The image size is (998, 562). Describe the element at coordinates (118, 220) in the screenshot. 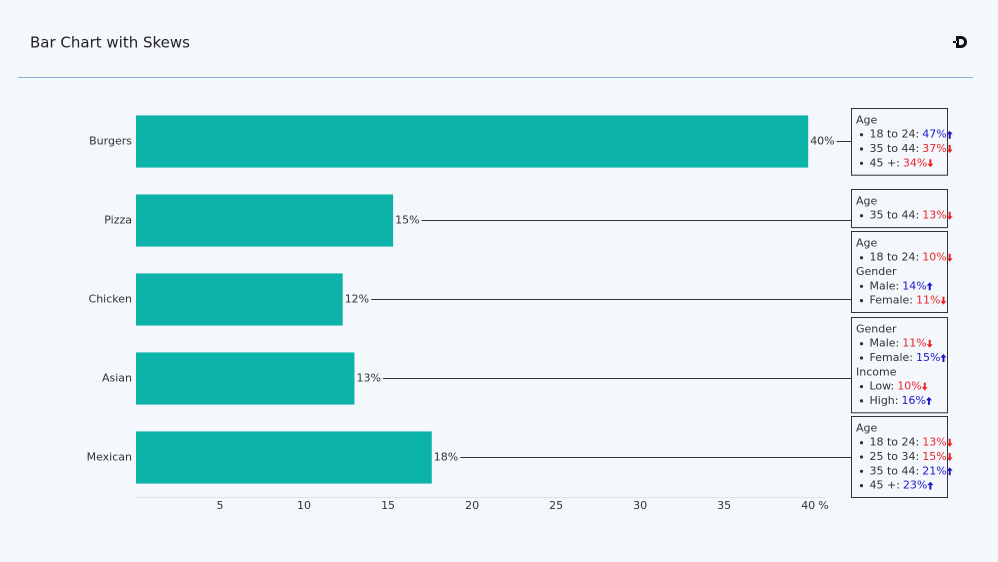

I see `y-tick-label: Pizza` at that location.